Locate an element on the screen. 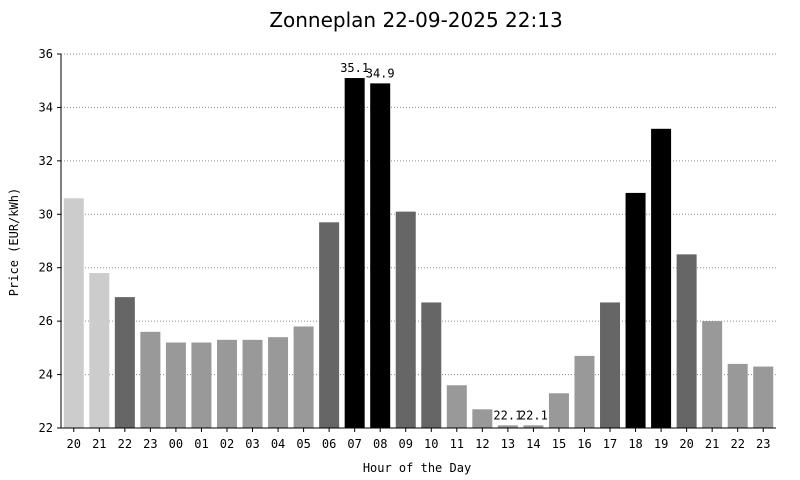  x-tick-label: 08 is located at coordinates (380, 444).